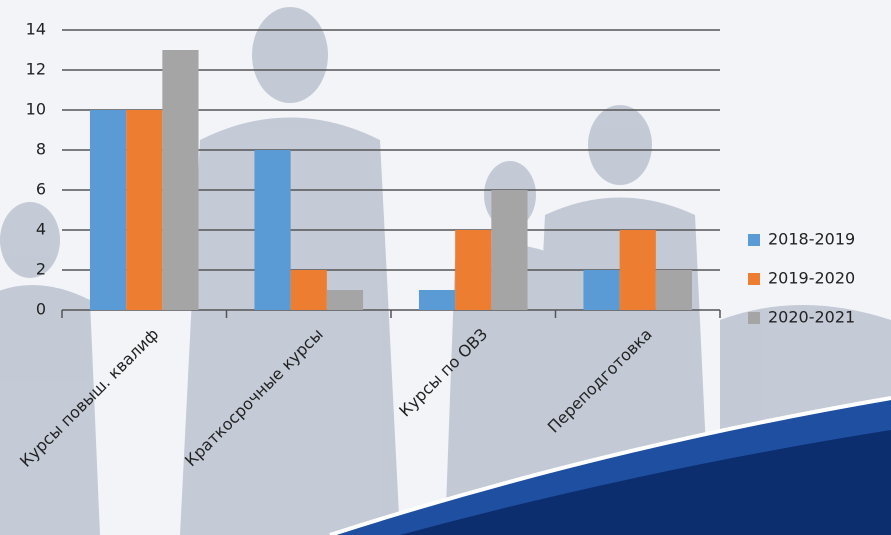  I want to click on y-tick-label: 10, so click(36, 109).